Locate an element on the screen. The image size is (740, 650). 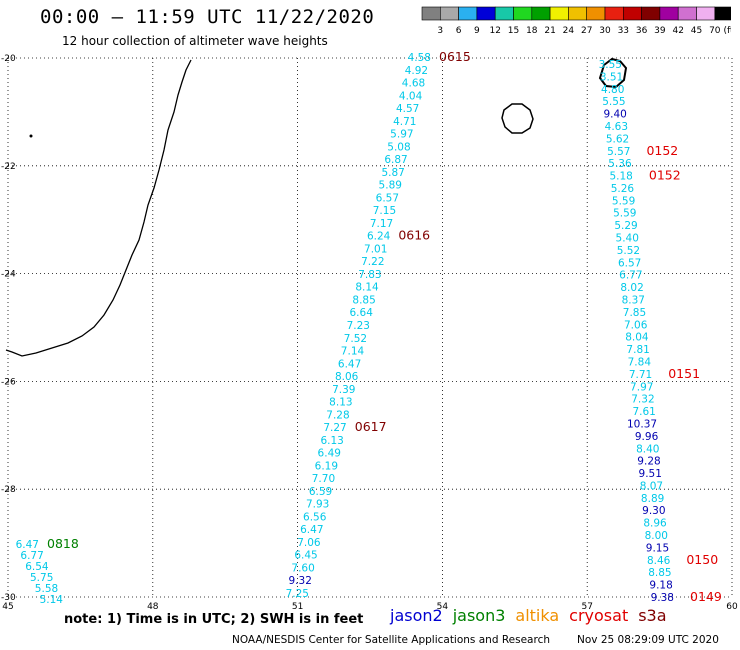
swh-value: 3.55 is located at coordinates (610, 65).